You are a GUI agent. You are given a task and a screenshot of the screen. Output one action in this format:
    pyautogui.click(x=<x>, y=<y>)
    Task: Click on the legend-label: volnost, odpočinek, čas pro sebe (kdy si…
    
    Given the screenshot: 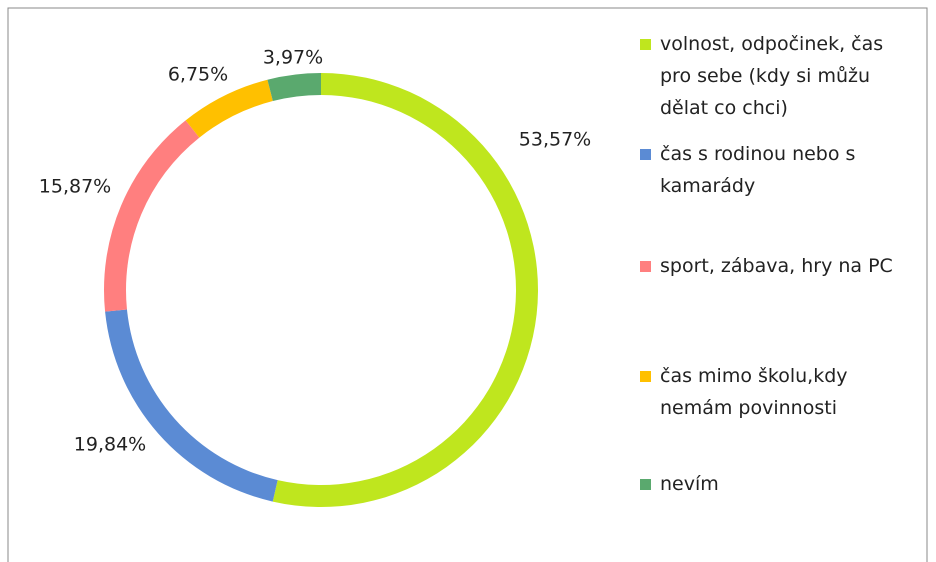 What is the action you would take?
    pyautogui.click(x=772, y=76)
    